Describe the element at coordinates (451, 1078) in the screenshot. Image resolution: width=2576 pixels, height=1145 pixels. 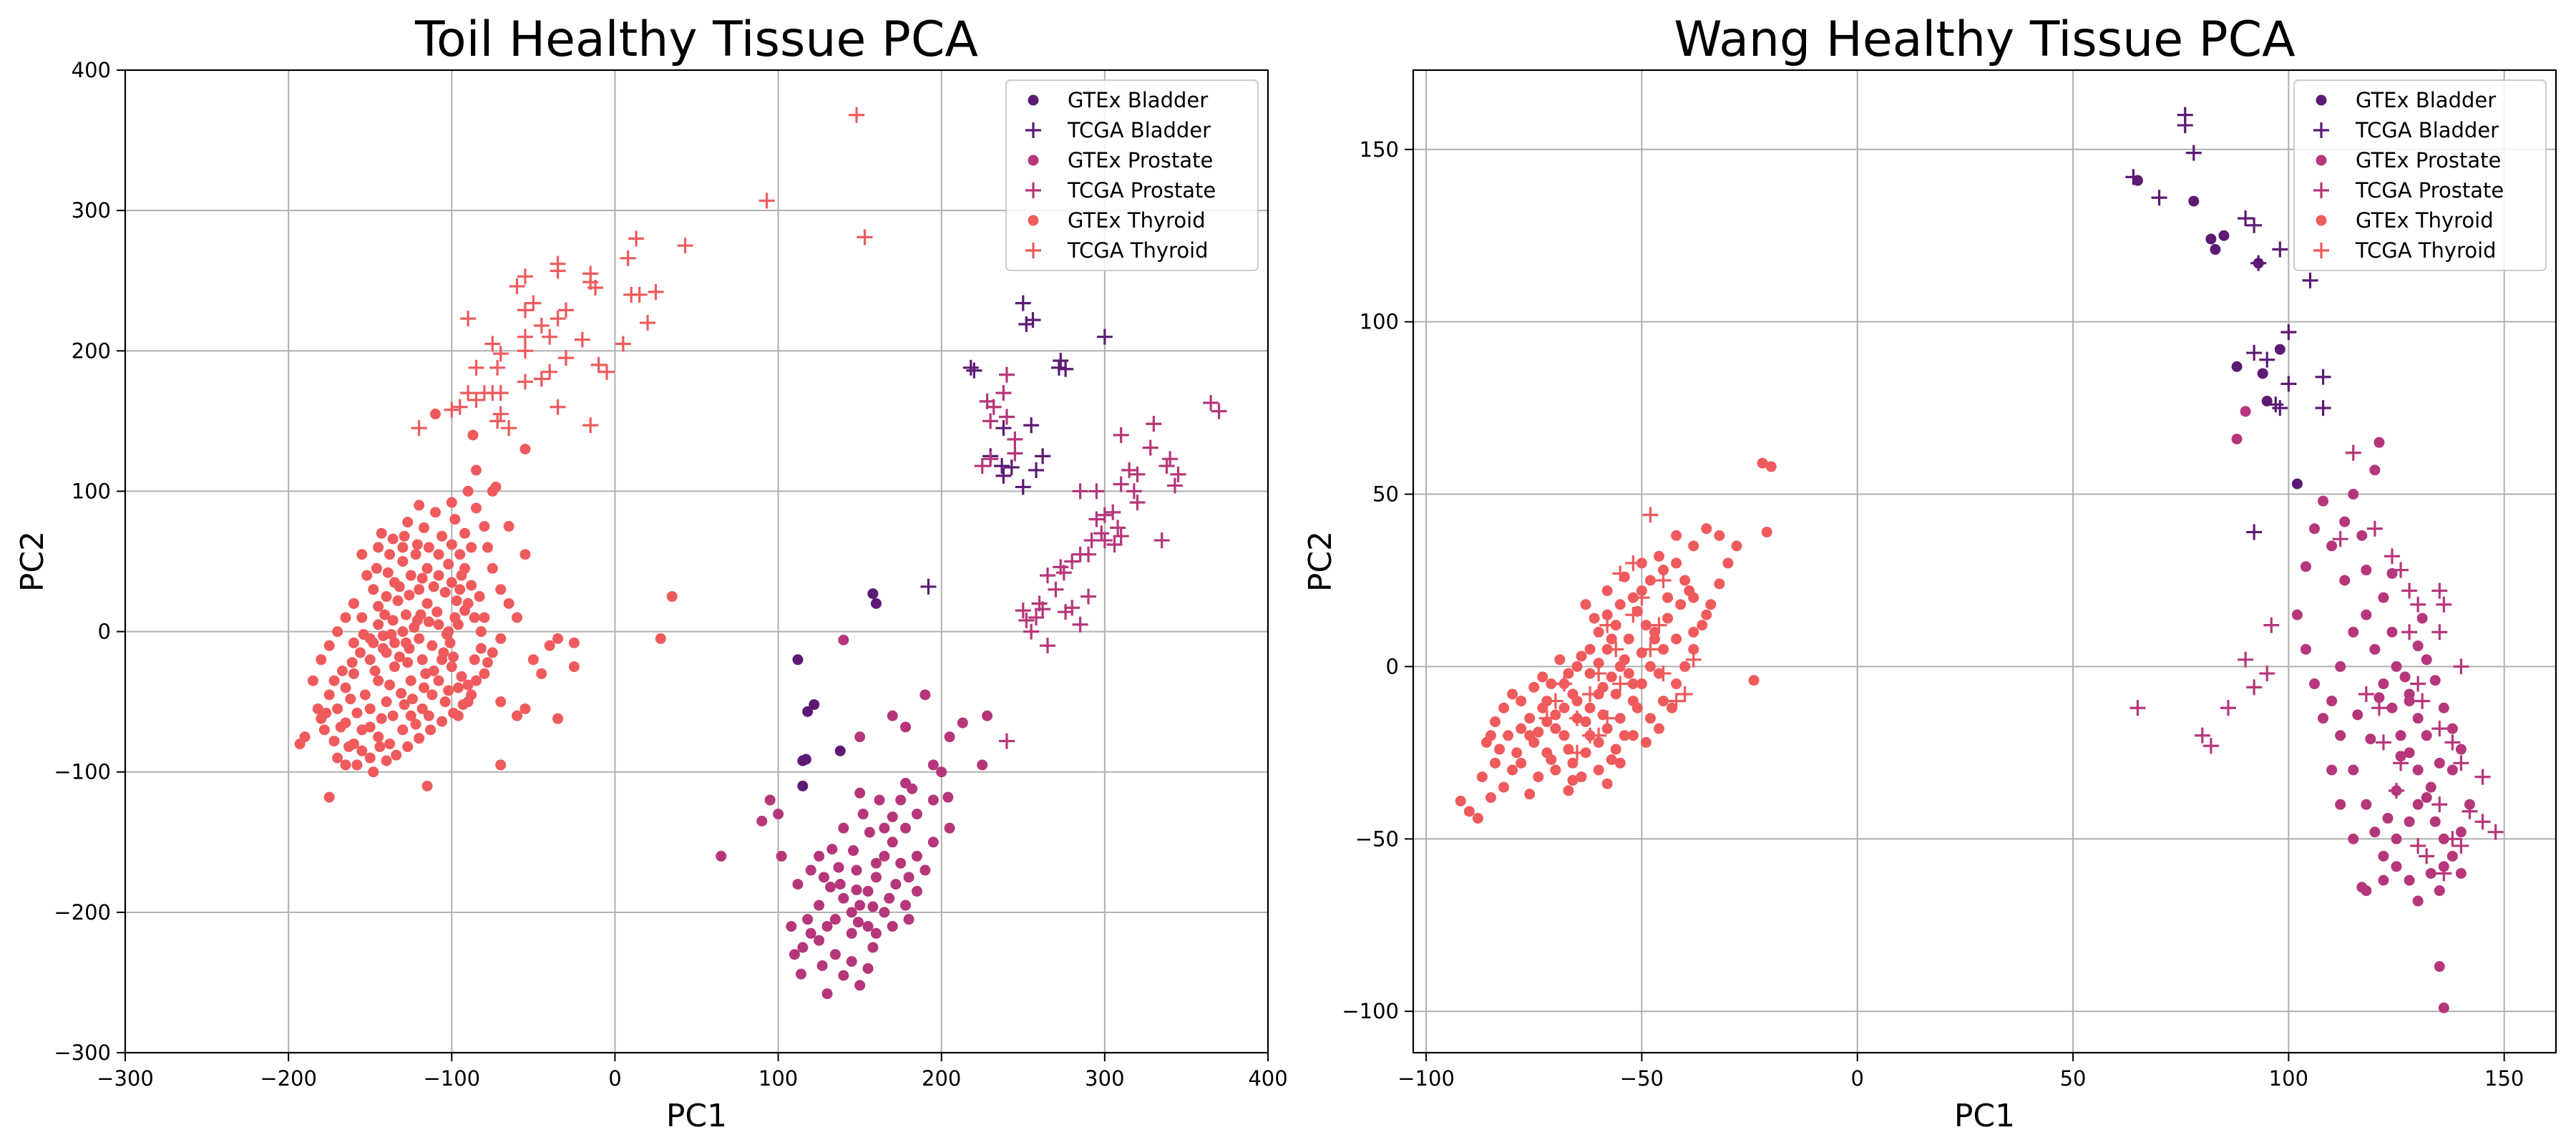
I see `x-tick-label: −100` at that location.